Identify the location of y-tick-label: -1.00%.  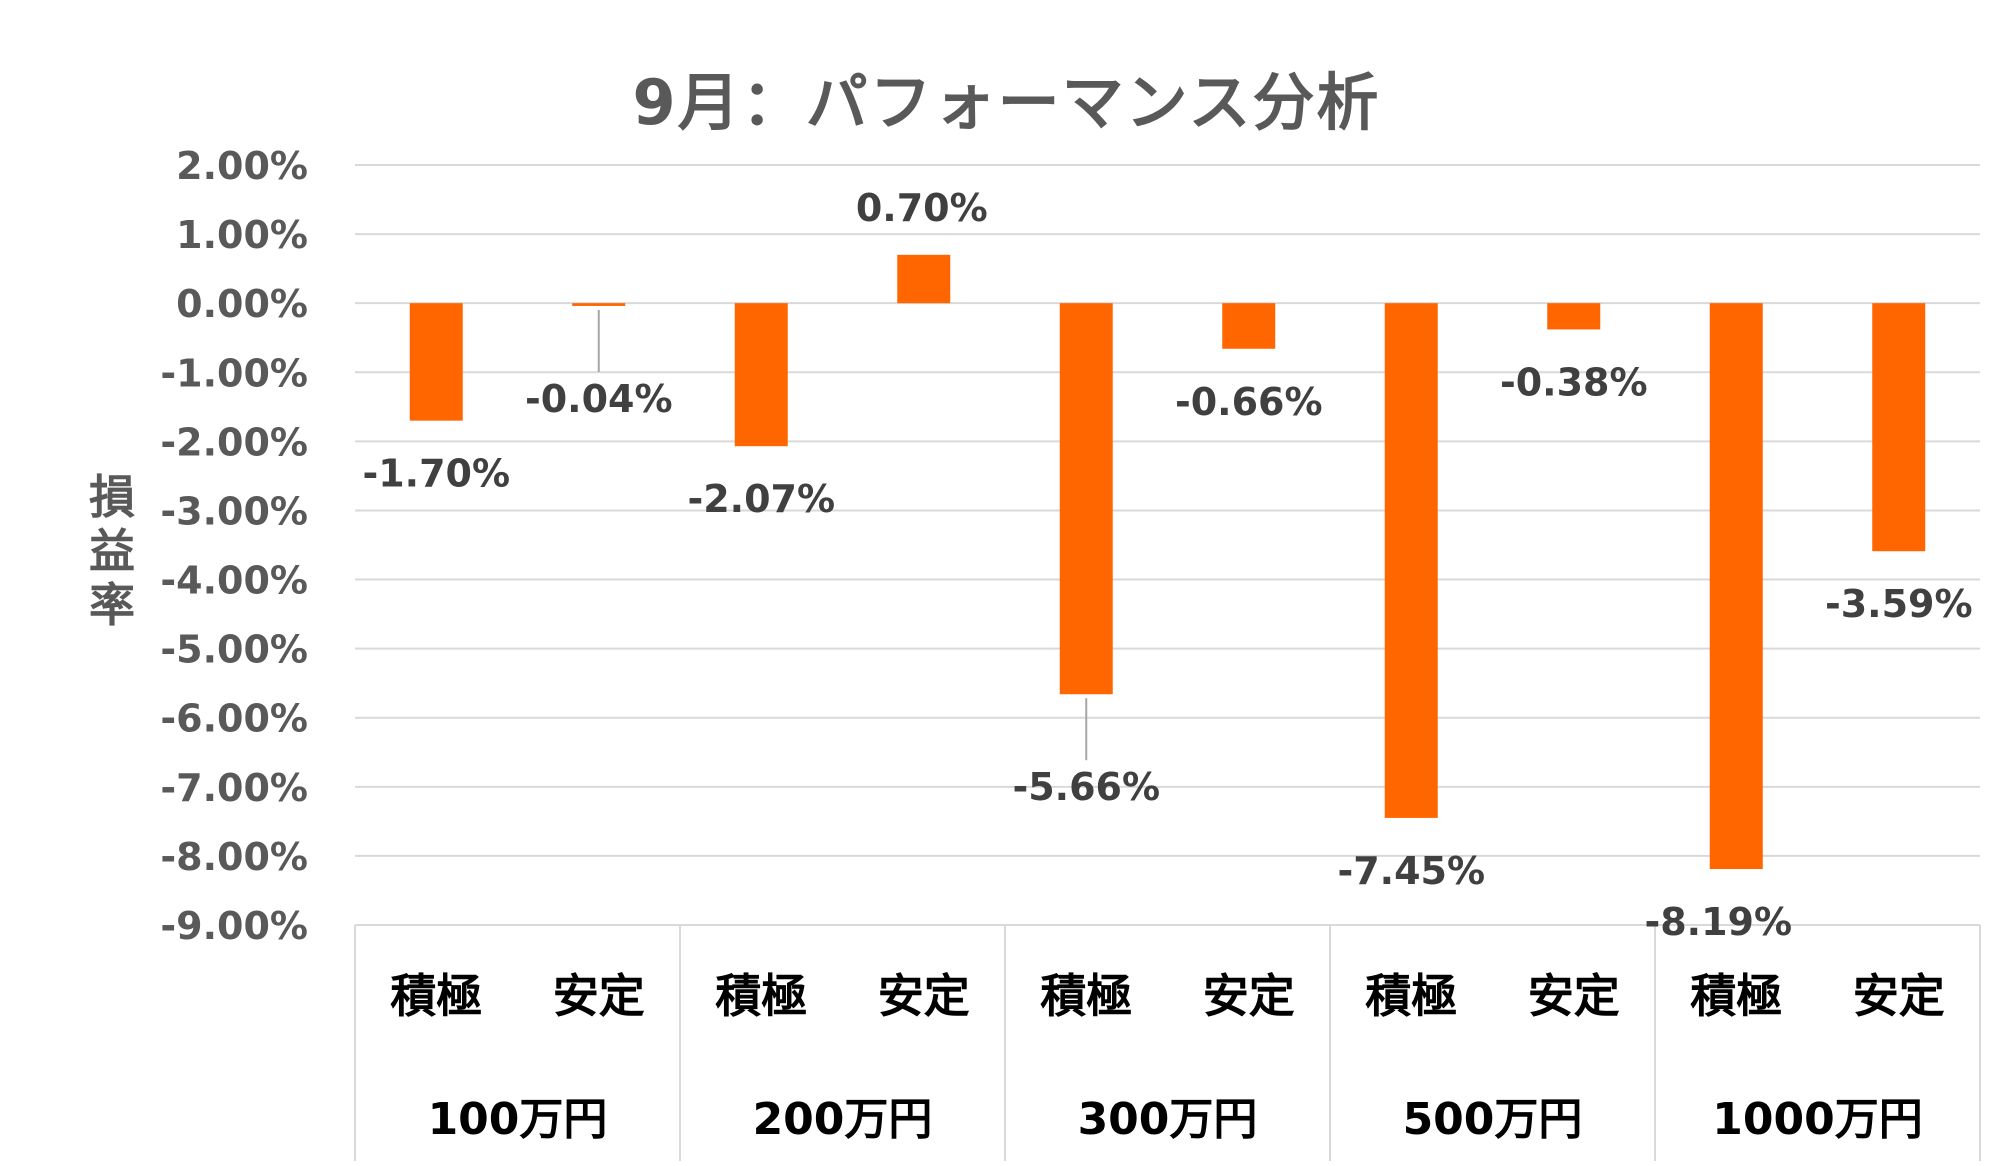
(234, 373).